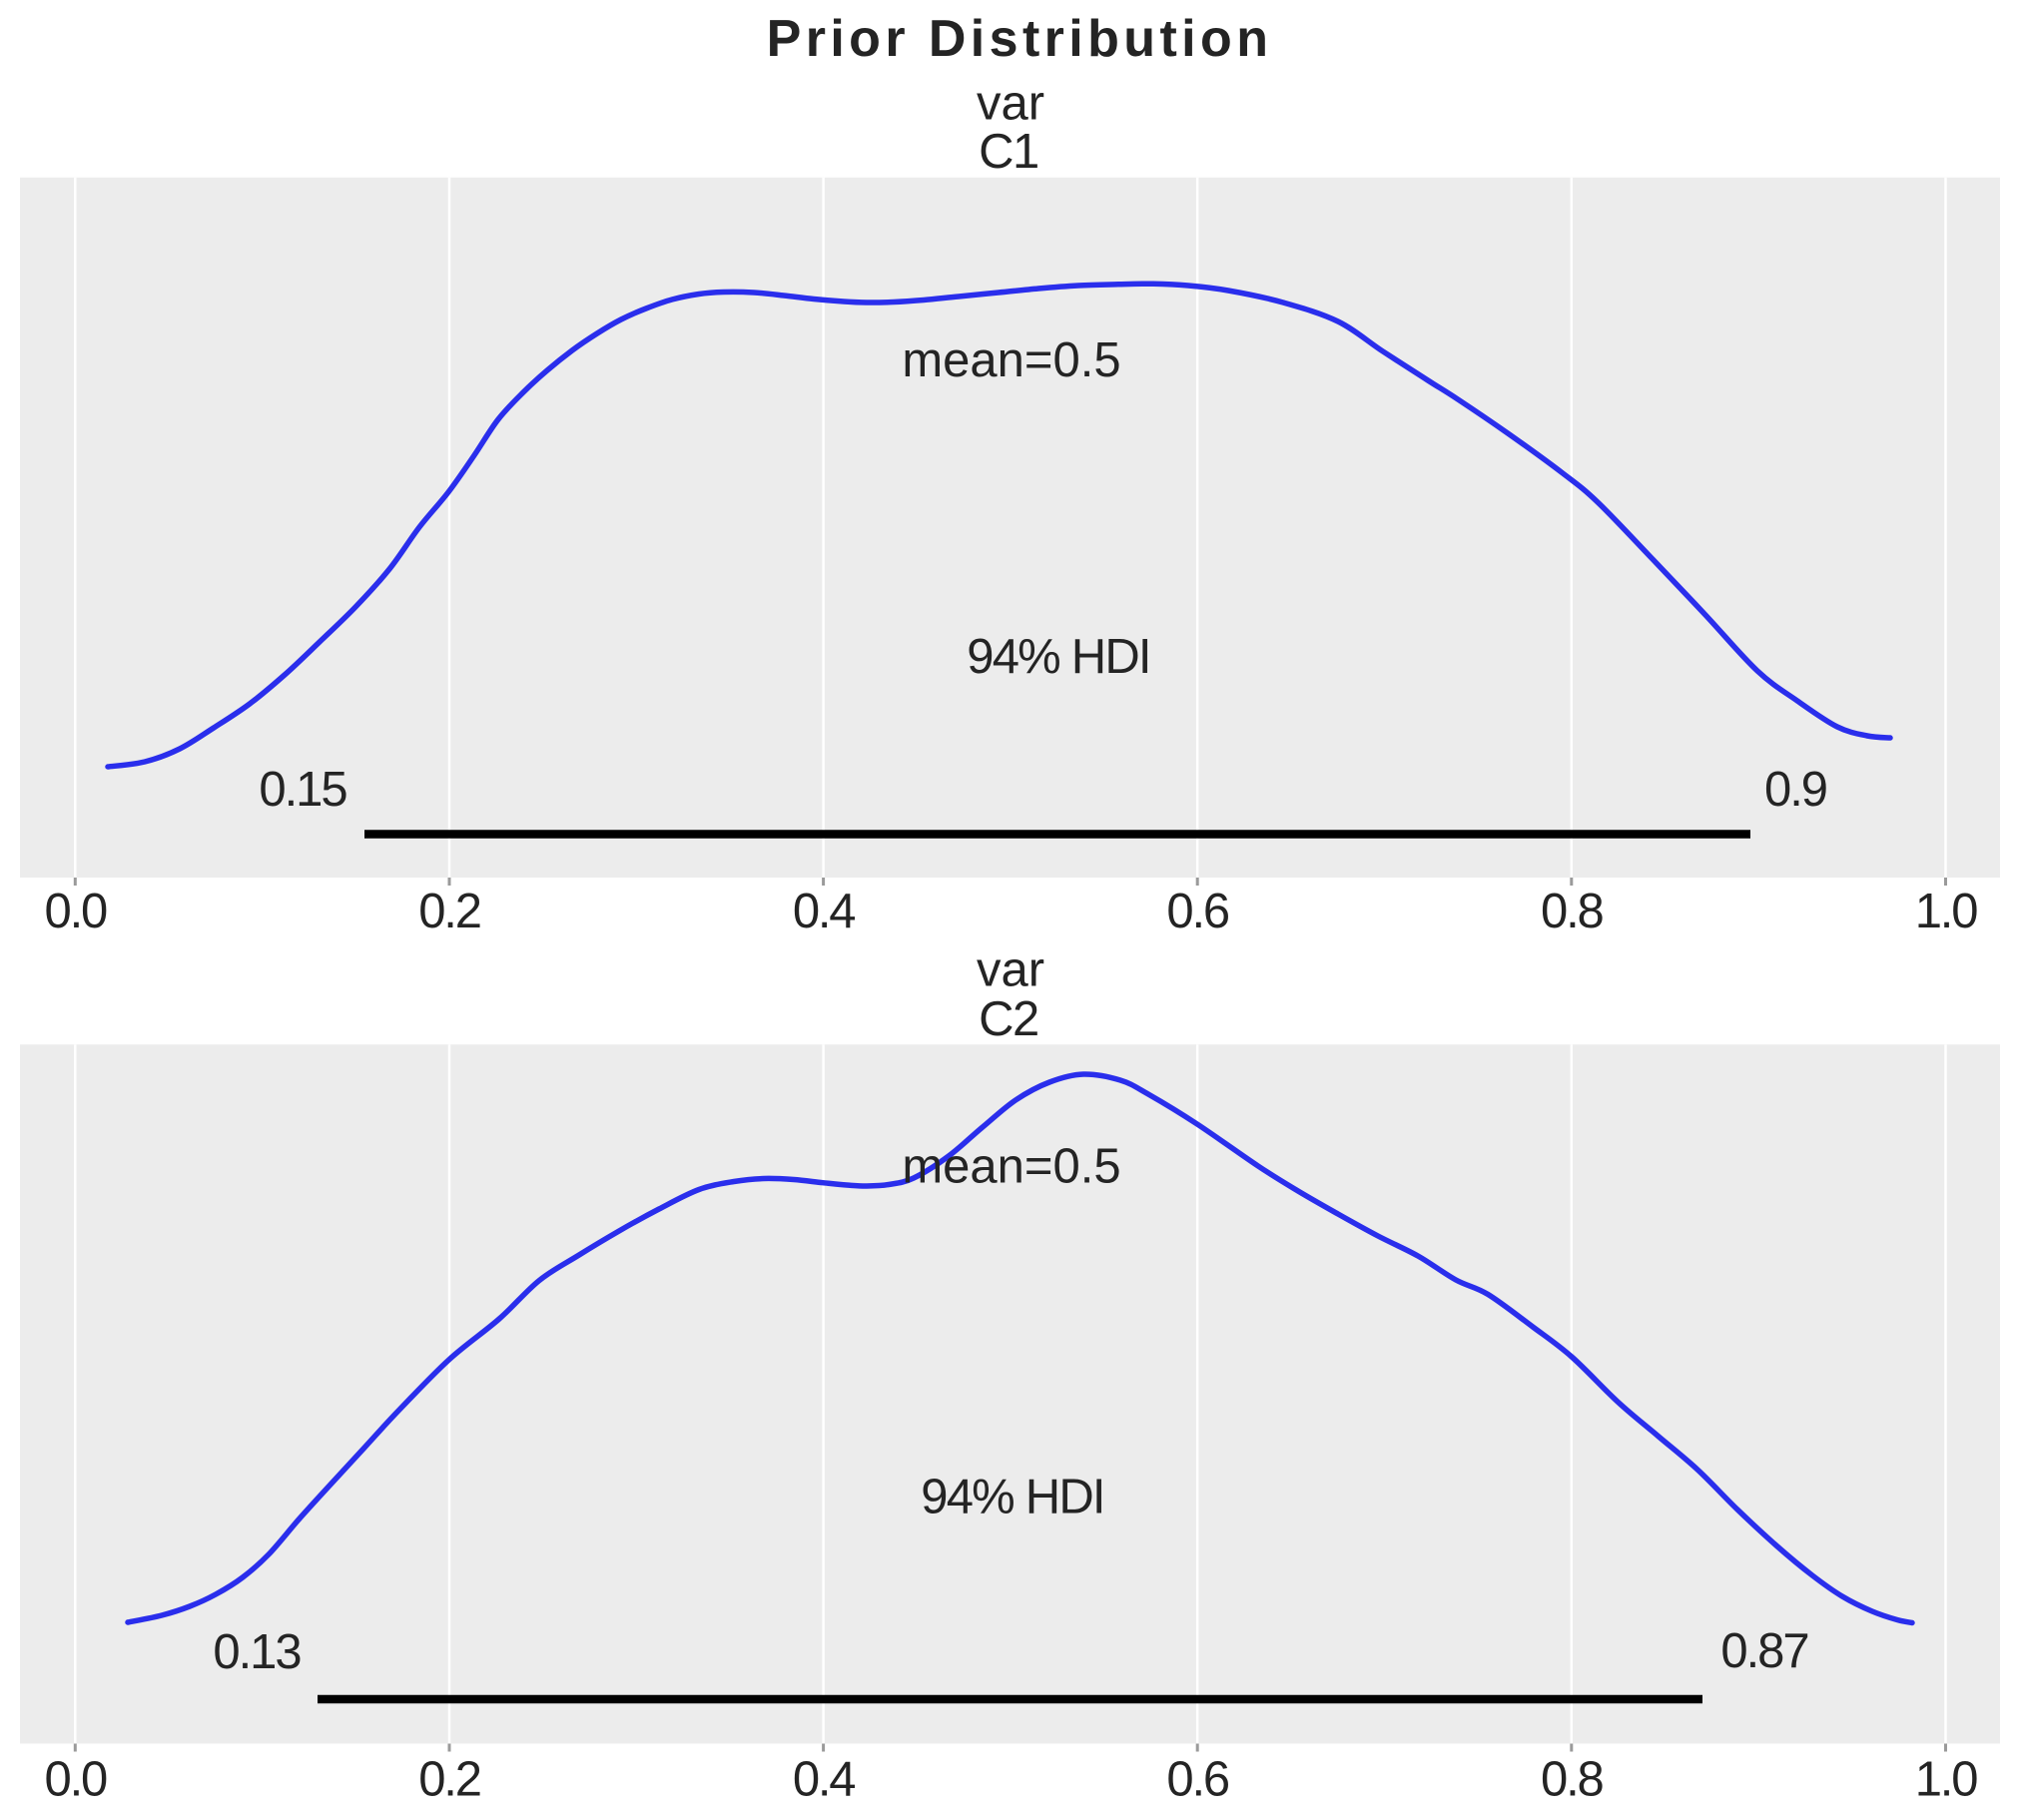 This screenshot has height=1820, width=2020. What do you see at coordinates (1795, 790) in the screenshot?
I see `svg-text: 0.9` at bounding box center [1795, 790].